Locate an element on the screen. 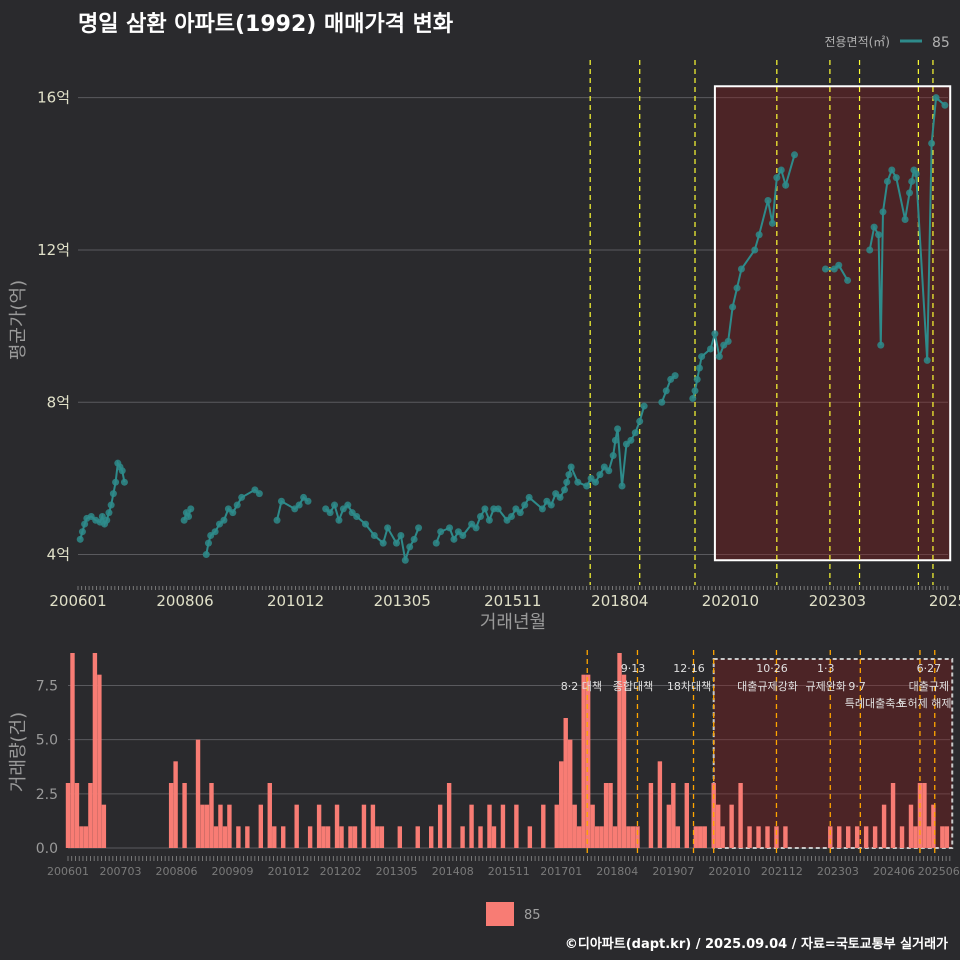 The width and height of the screenshot is (960, 960). bar-x-tick-label: 201511 is located at coordinates (509, 871).